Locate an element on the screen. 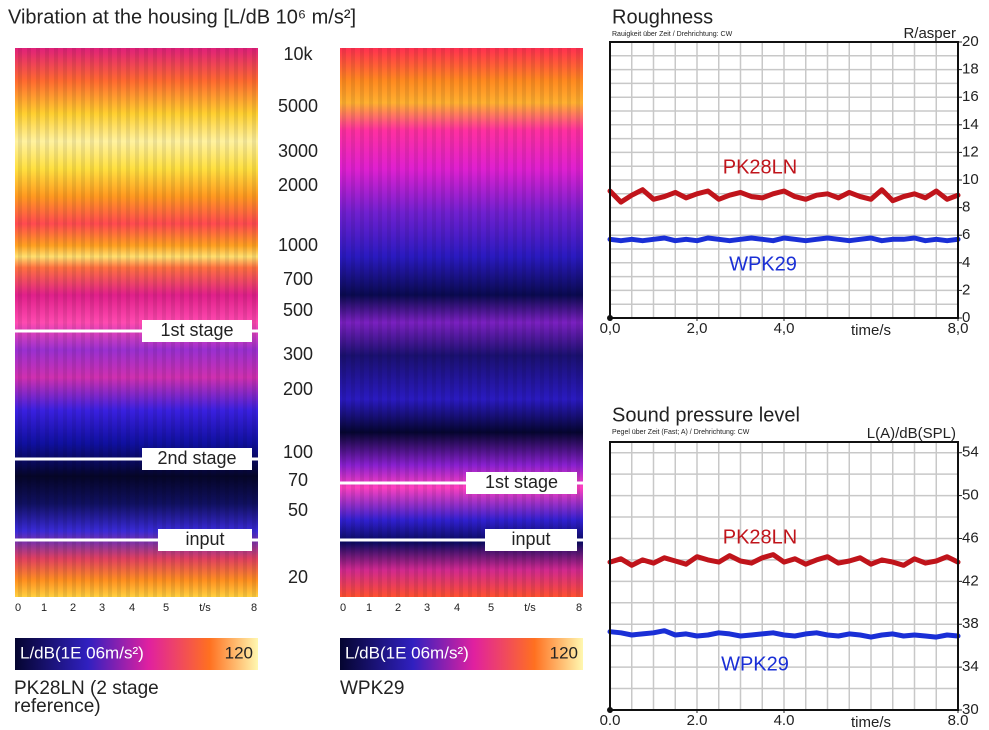 Image resolution: width=989 pixels, height=730 pixels. x-tick-label: 8.0 is located at coordinates (958, 720).